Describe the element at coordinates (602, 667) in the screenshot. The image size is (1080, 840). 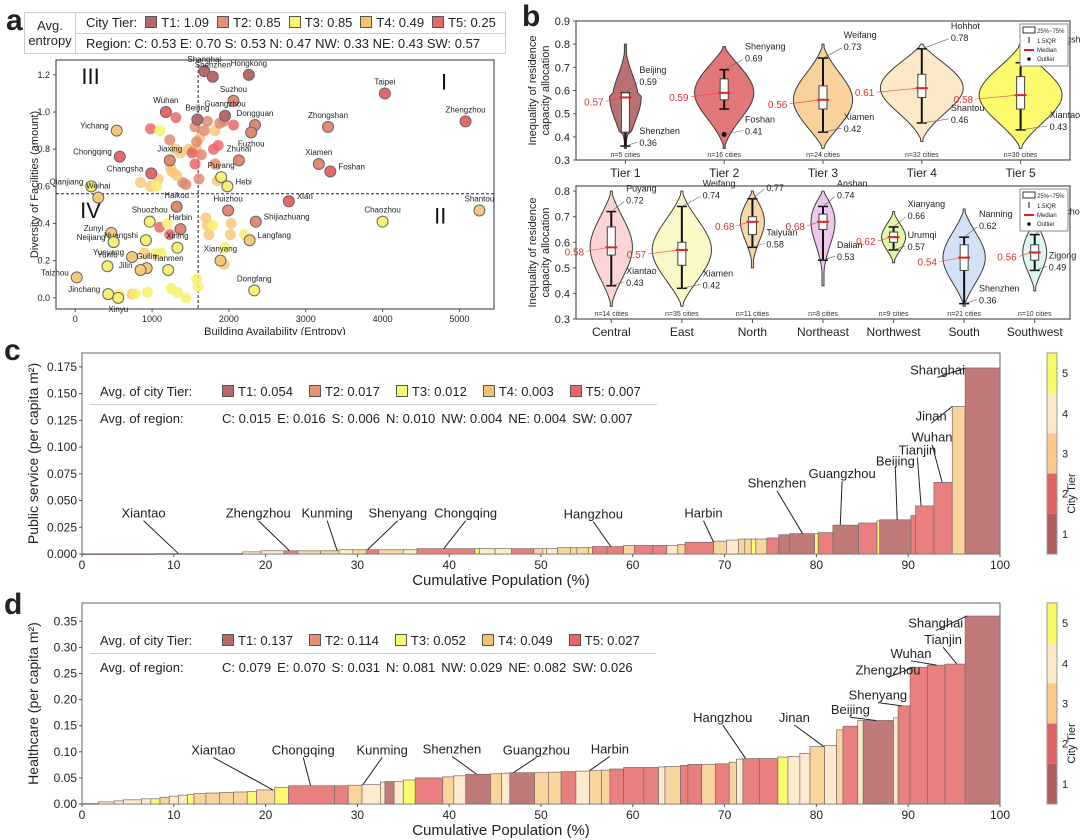
I see `legend-region-item: SW: 0.026` at that location.